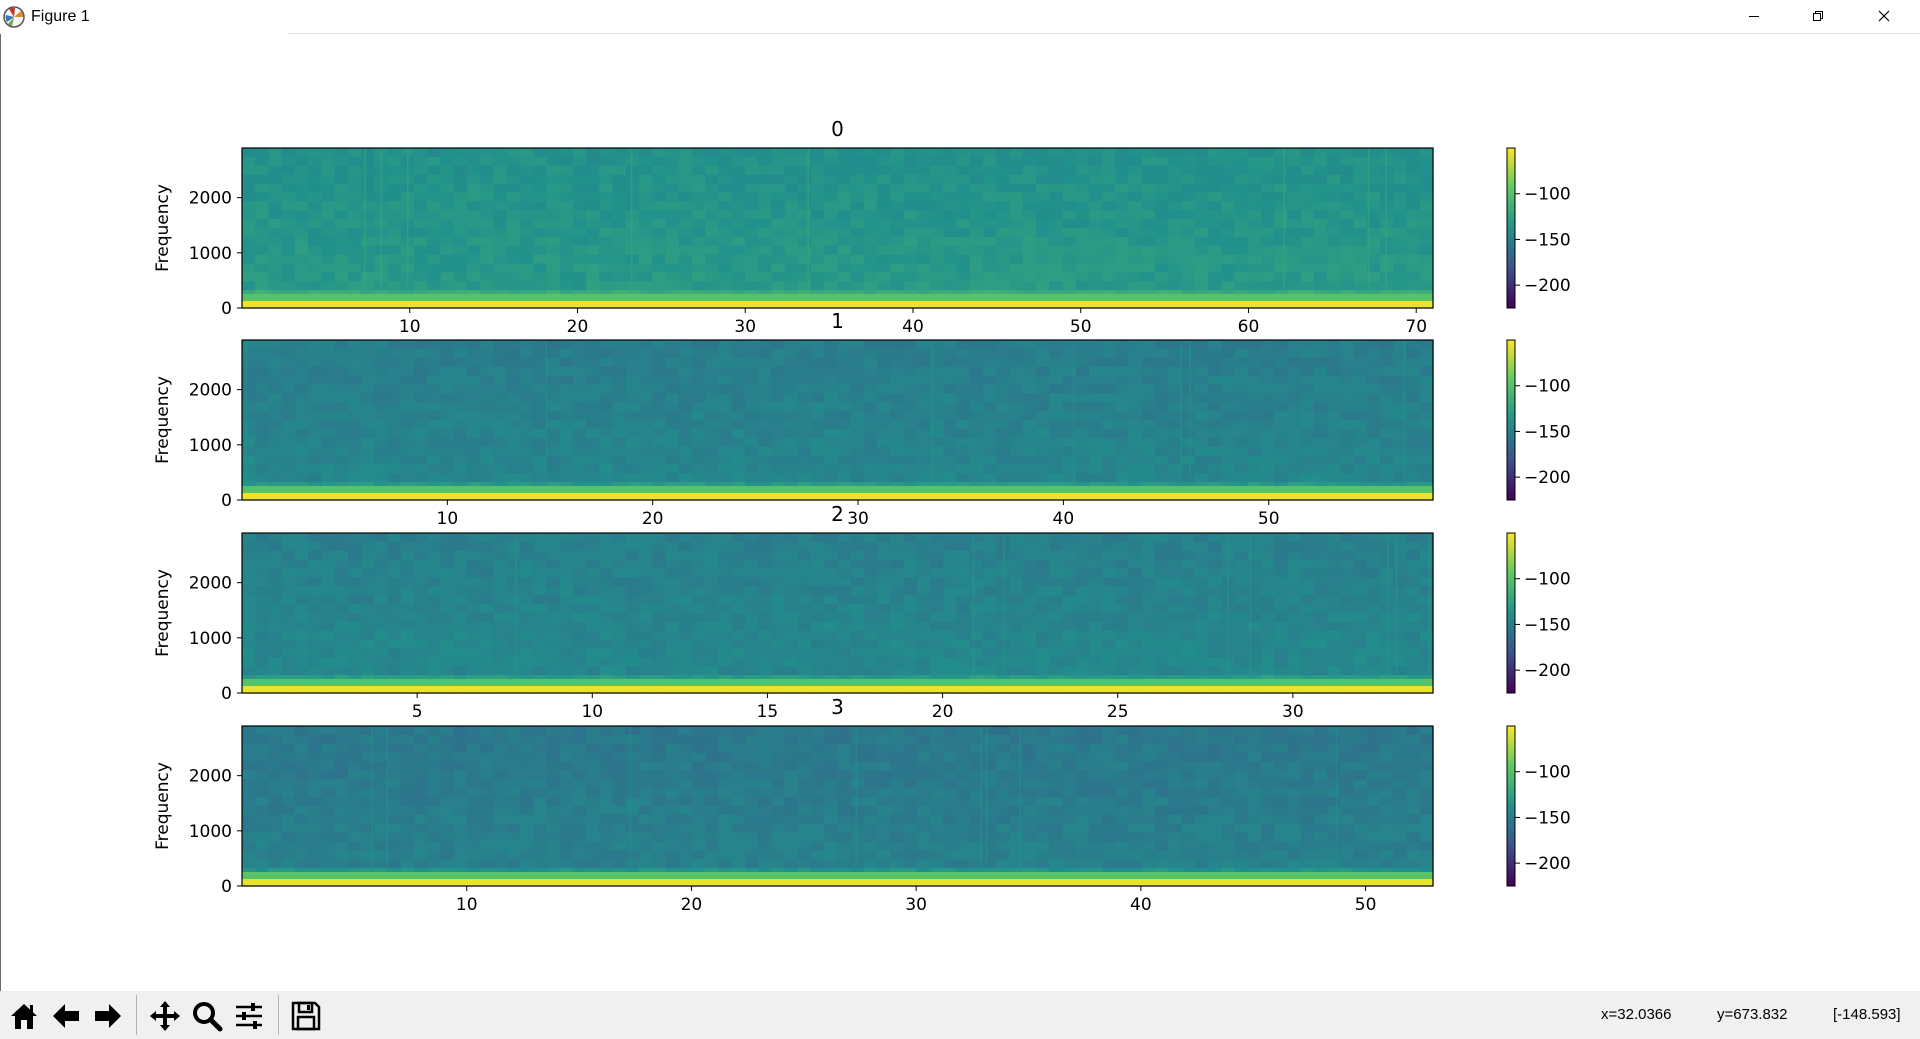  I want to click on close-button, so click(1884, 16).